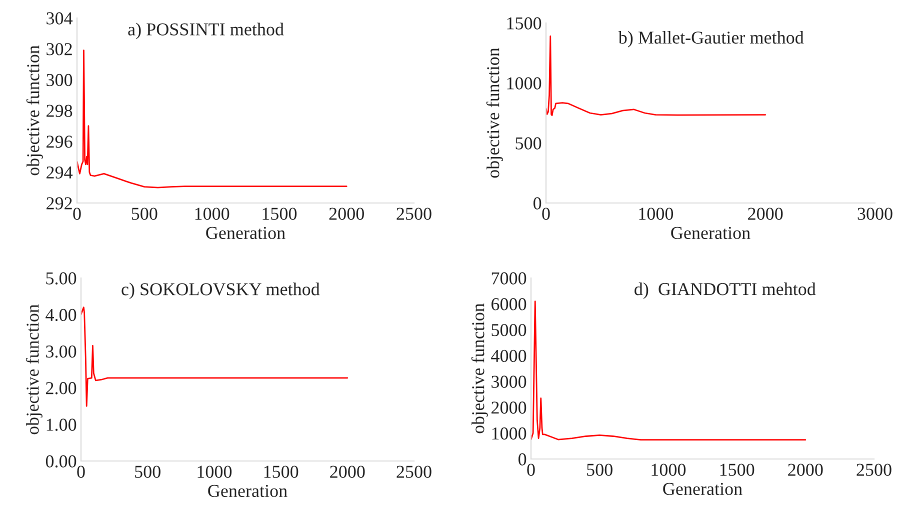  I want to click on chart-title: c) SOKOLOVSKY method, so click(221, 290).